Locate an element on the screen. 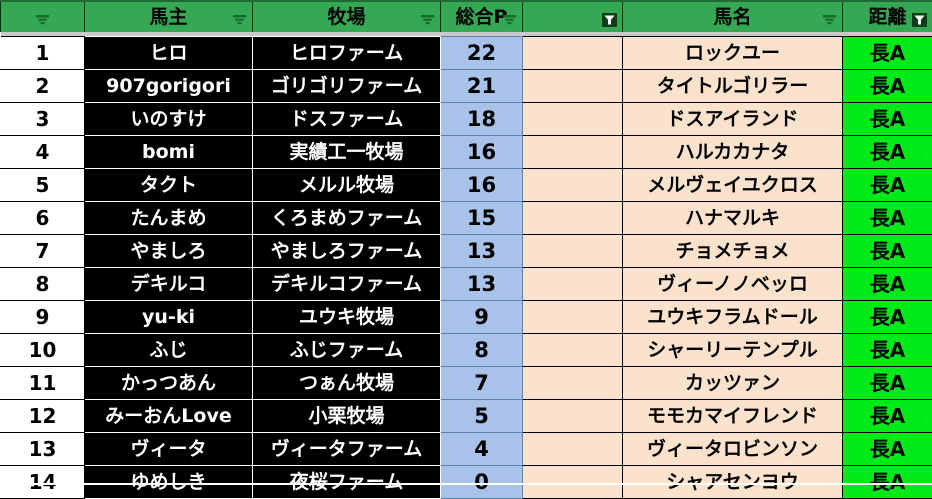 The width and height of the screenshot is (932, 499). cell-rank: 3 is located at coordinates (43, 119).